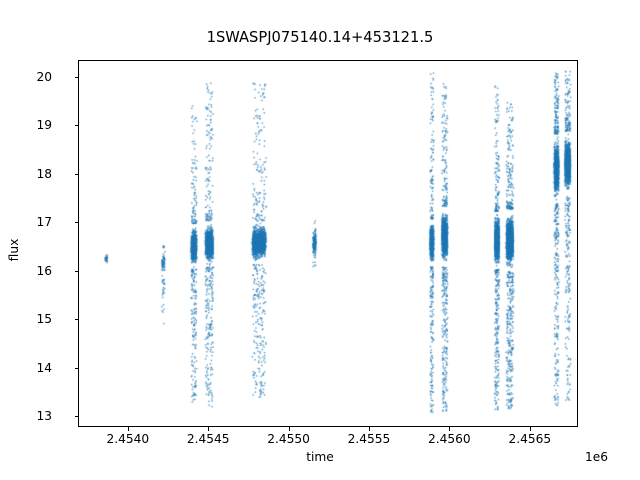 The width and height of the screenshot is (640, 480). What do you see at coordinates (320, 457) in the screenshot?
I see `x-axis-label: time` at bounding box center [320, 457].